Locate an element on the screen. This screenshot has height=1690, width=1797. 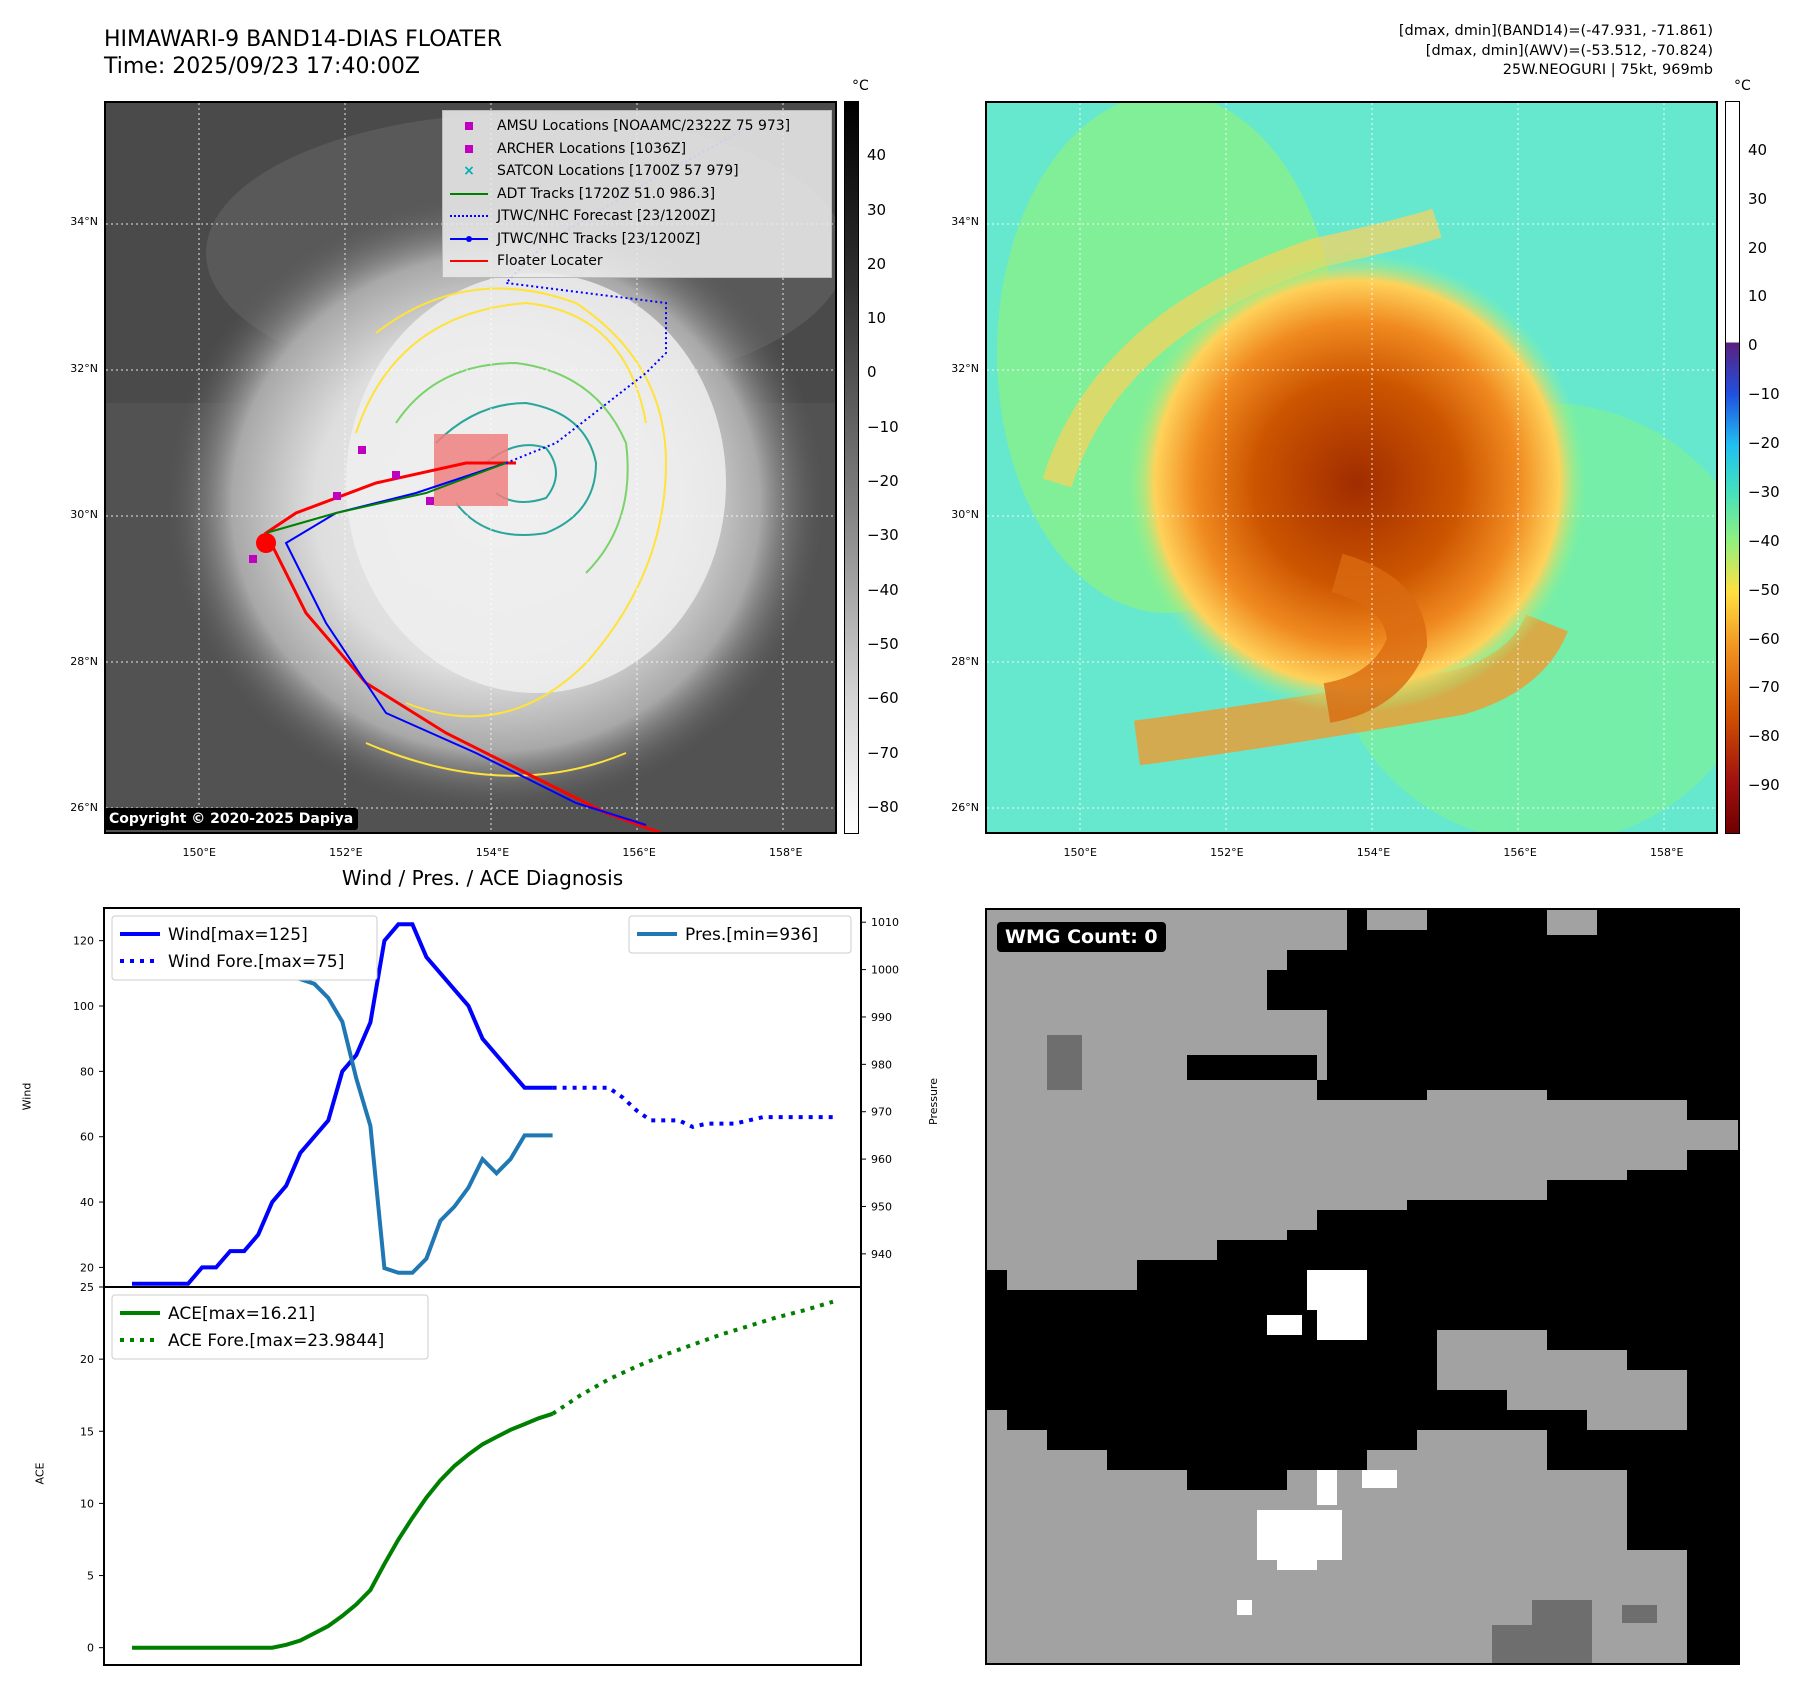
y-tick-label: 10 is located at coordinates (87, 1503).